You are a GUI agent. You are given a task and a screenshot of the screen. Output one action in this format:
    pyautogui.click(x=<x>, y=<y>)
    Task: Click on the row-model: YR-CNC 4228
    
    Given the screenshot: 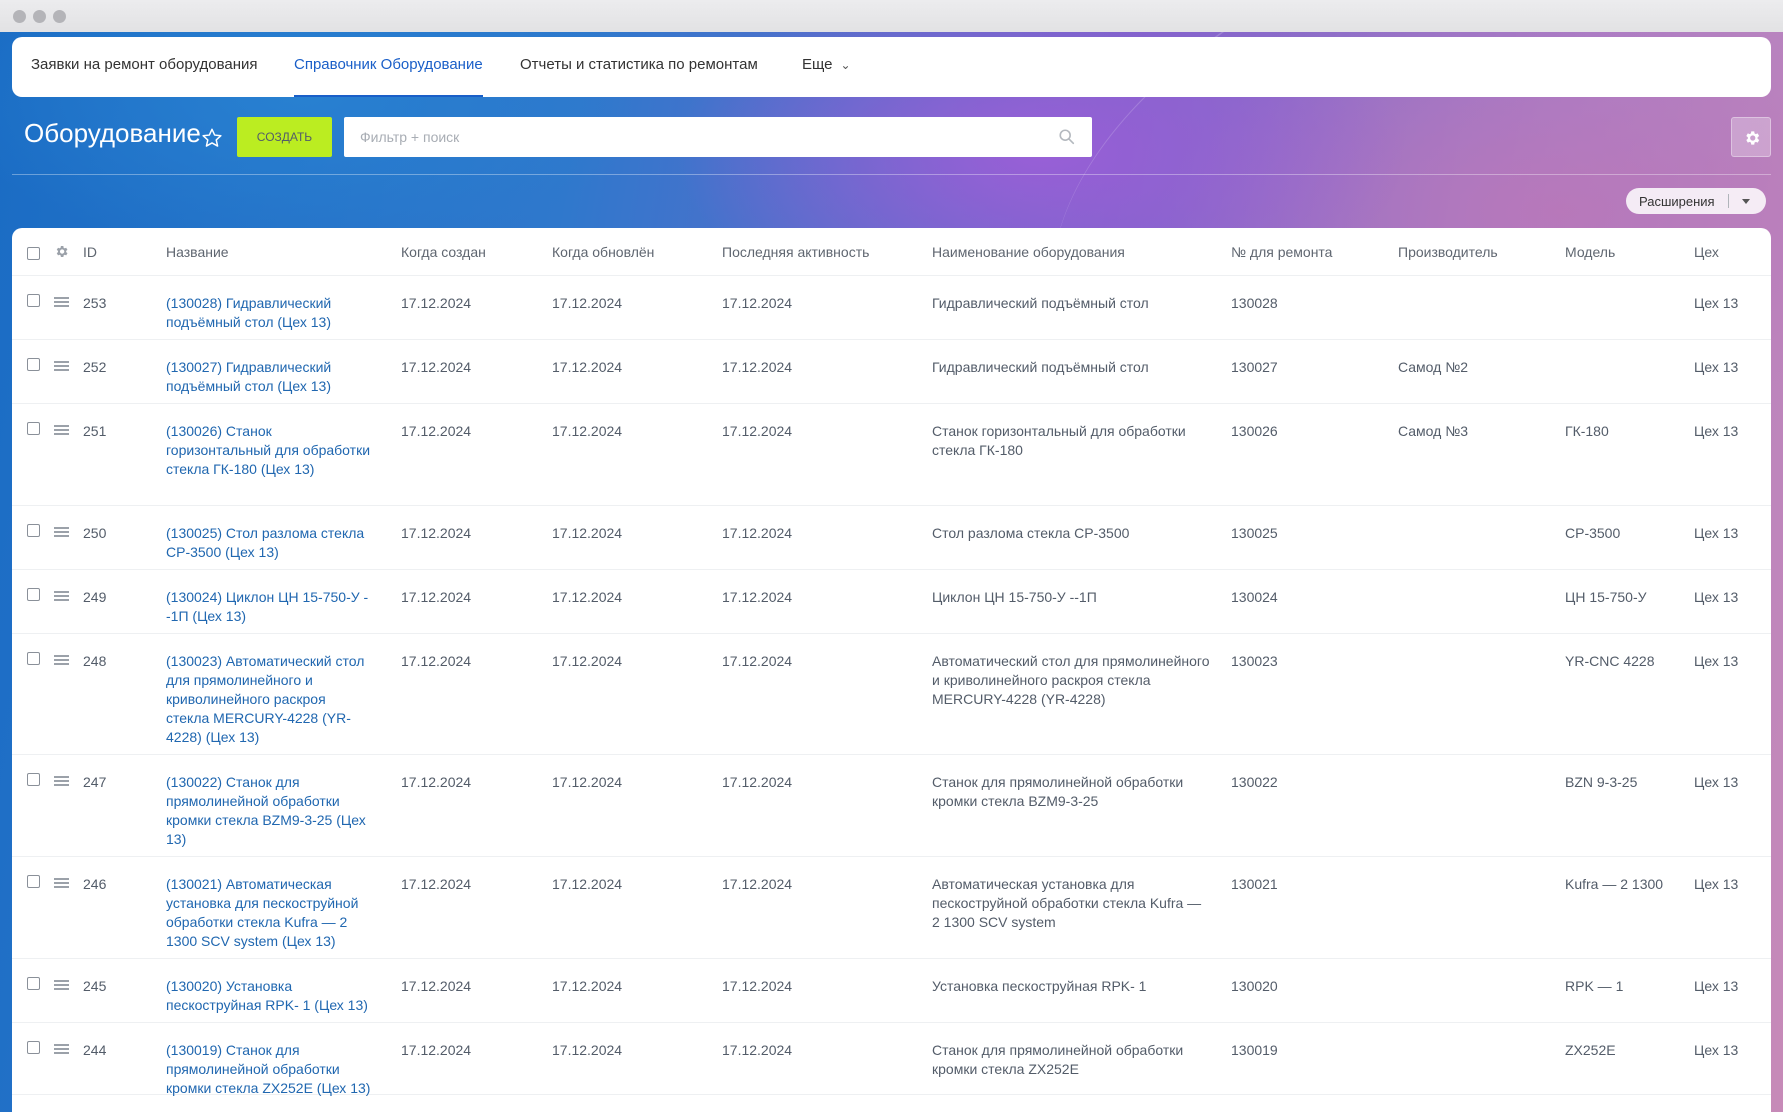 What is the action you would take?
    pyautogui.click(x=1610, y=661)
    